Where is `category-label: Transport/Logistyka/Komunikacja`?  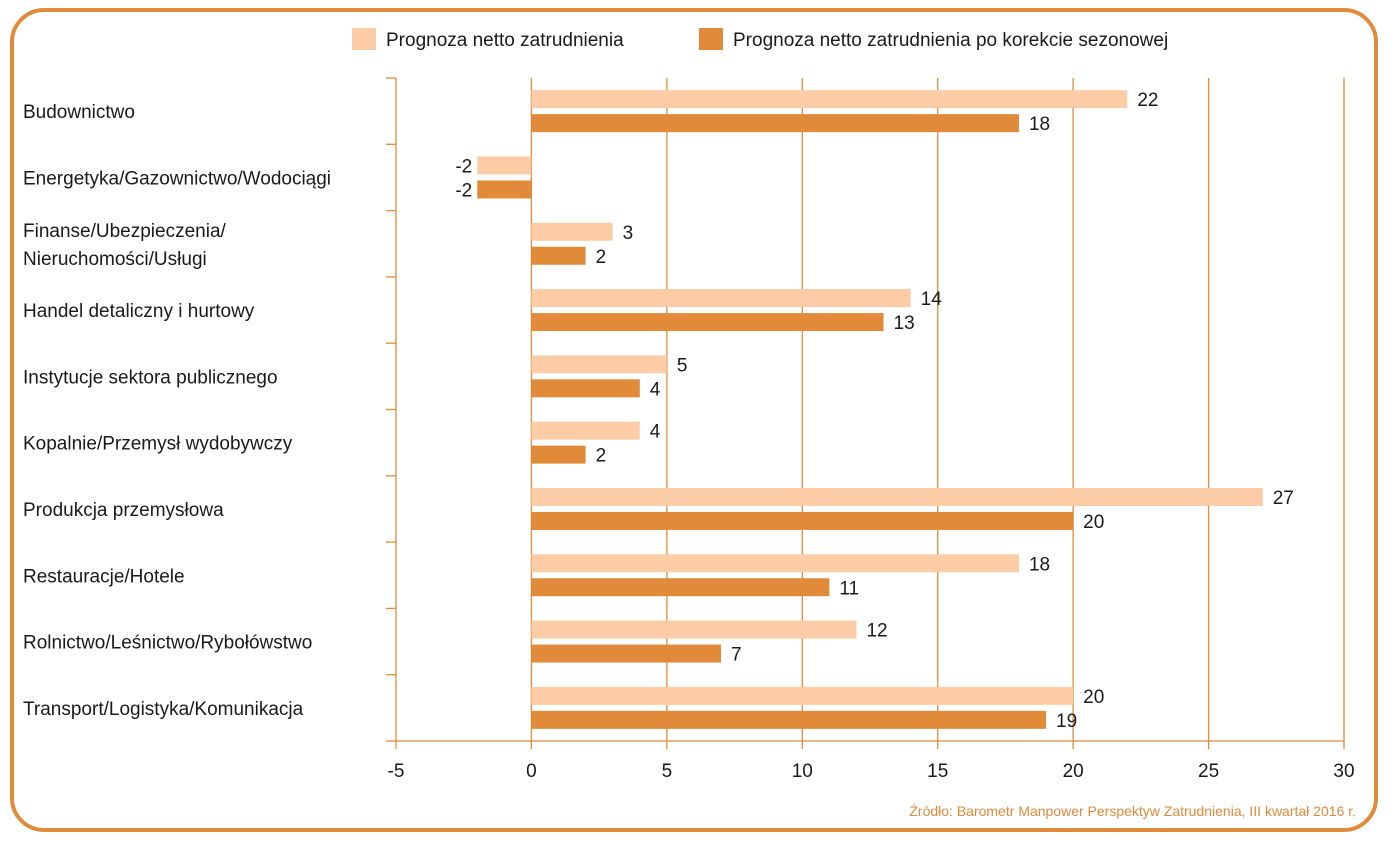 category-label: Transport/Logistyka/Komunikacja is located at coordinates (163, 709).